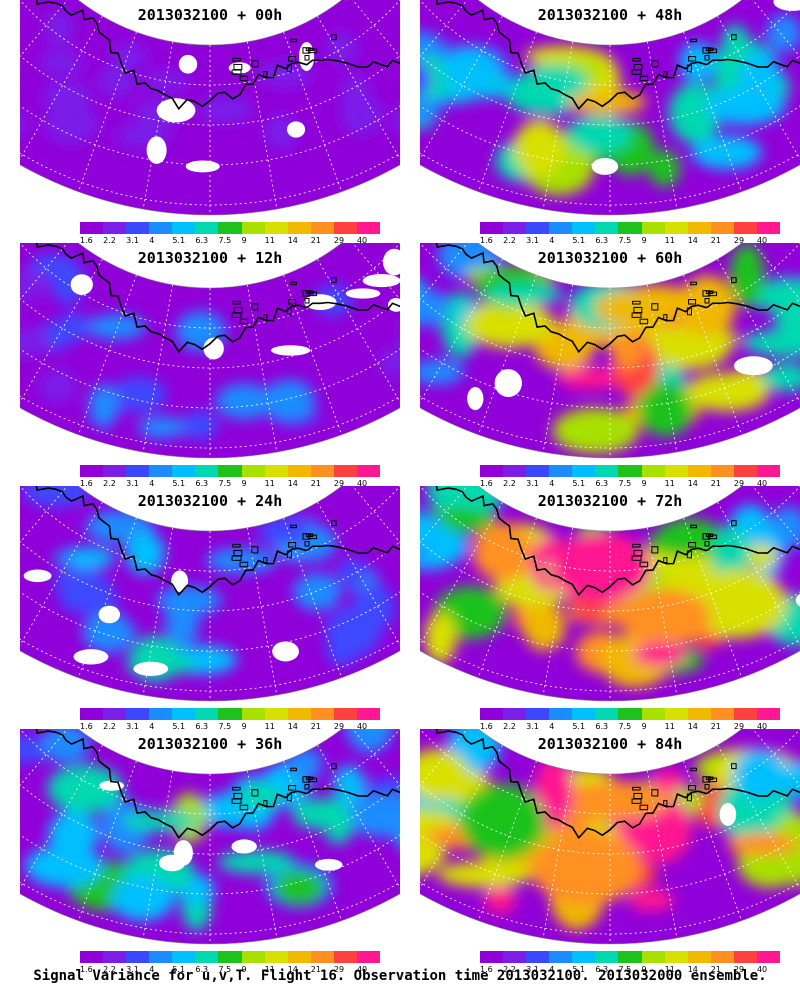  Describe the element at coordinates (610, 15) in the screenshot. I see `panel-title: 2013032100 + 48h` at that location.